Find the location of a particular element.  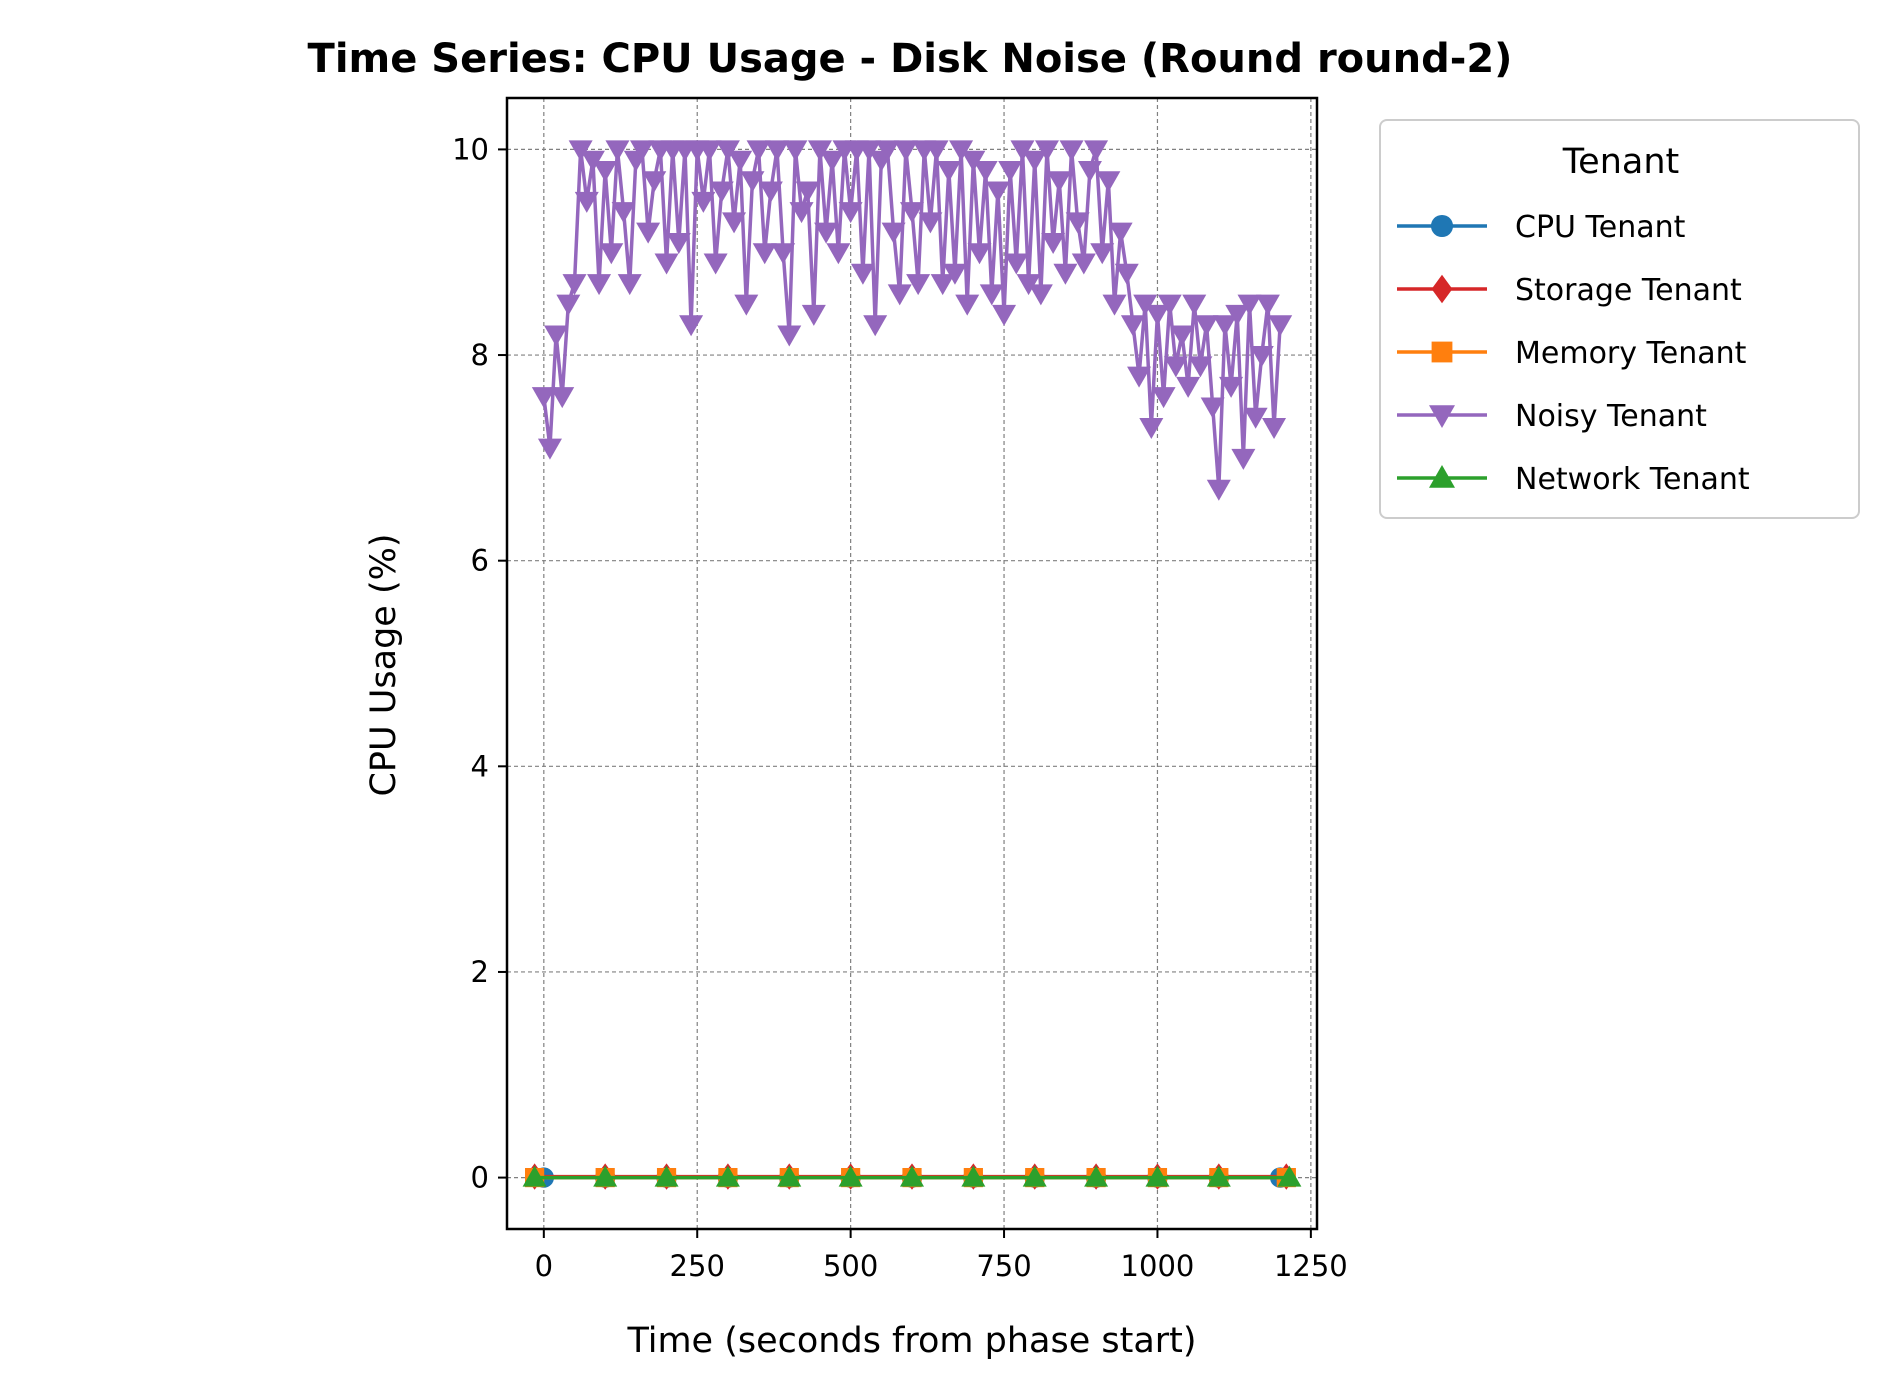

y-tick-label: 10 is located at coordinates (470, 149).